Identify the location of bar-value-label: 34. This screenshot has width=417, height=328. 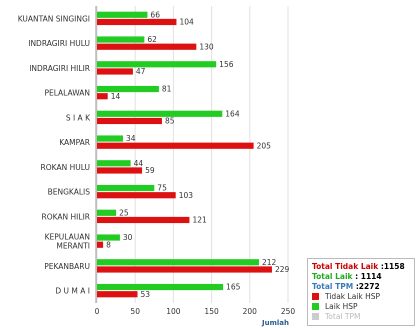
(131, 138).